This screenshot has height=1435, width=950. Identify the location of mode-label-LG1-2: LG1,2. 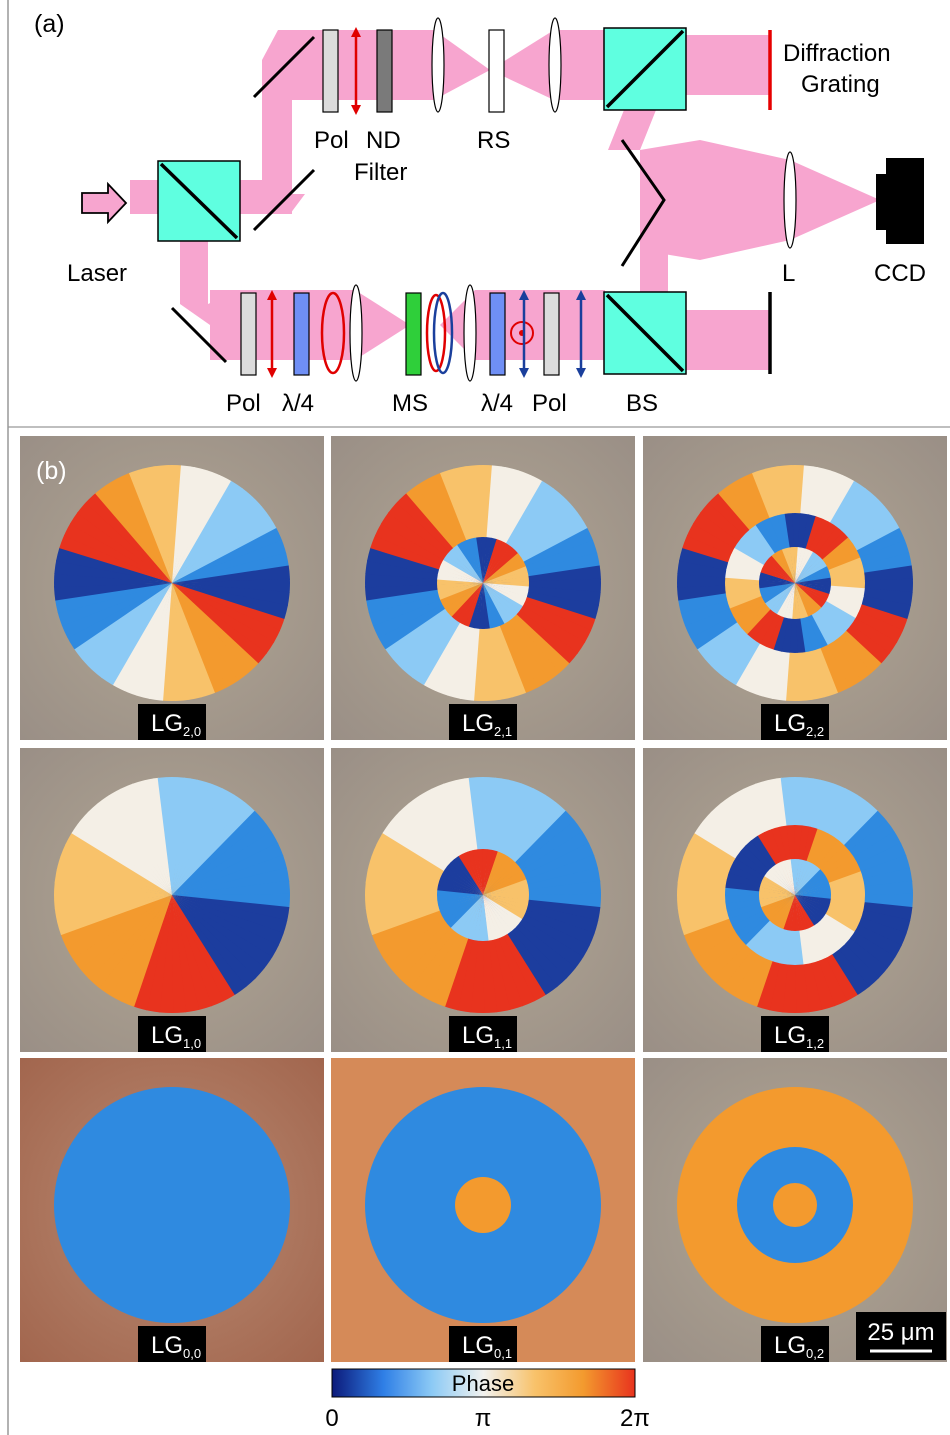
(795, 1034).